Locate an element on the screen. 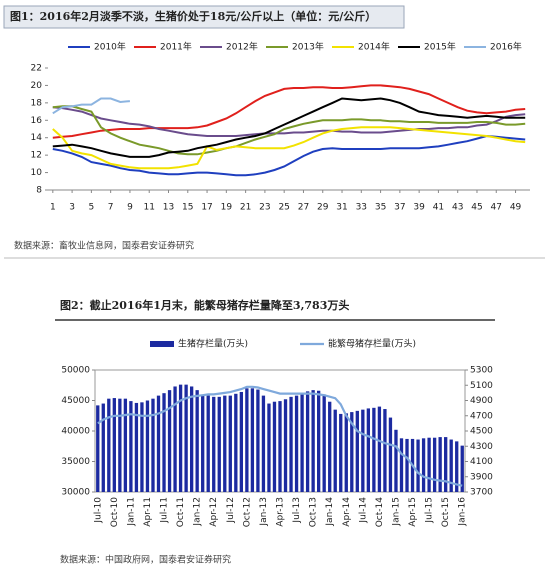  x-tick-label: 15 is located at coordinates (187, 208).